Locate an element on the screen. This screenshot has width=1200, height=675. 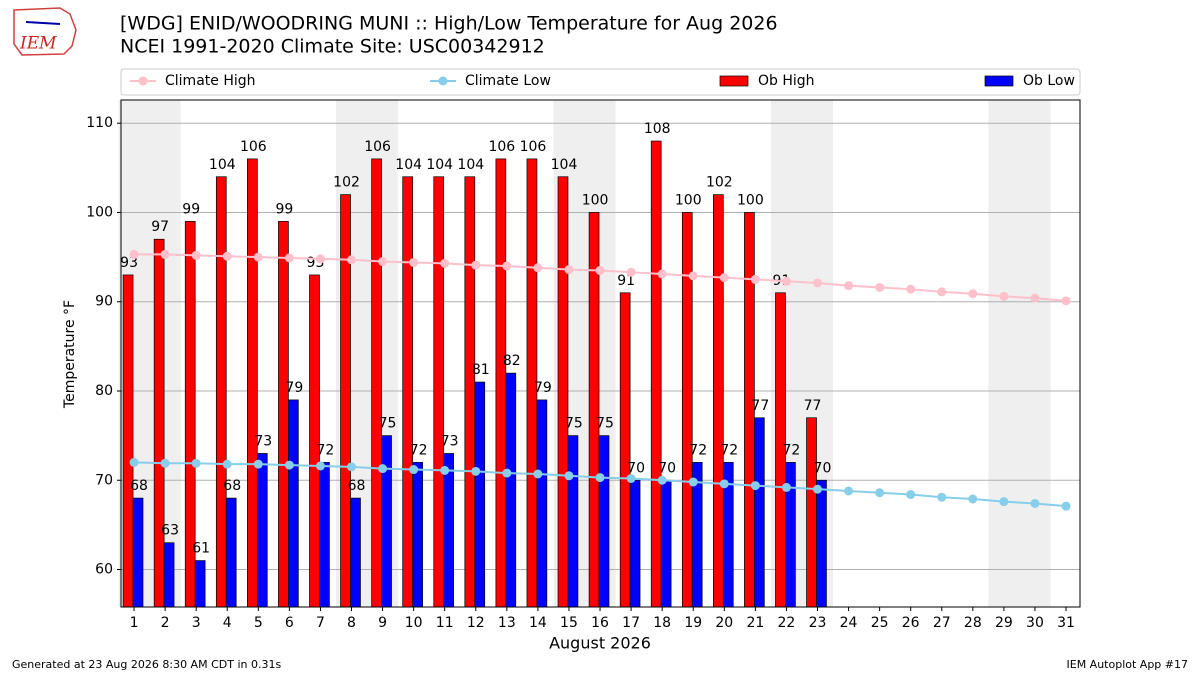
data-label: 93 is located at coordinates (129, 263).